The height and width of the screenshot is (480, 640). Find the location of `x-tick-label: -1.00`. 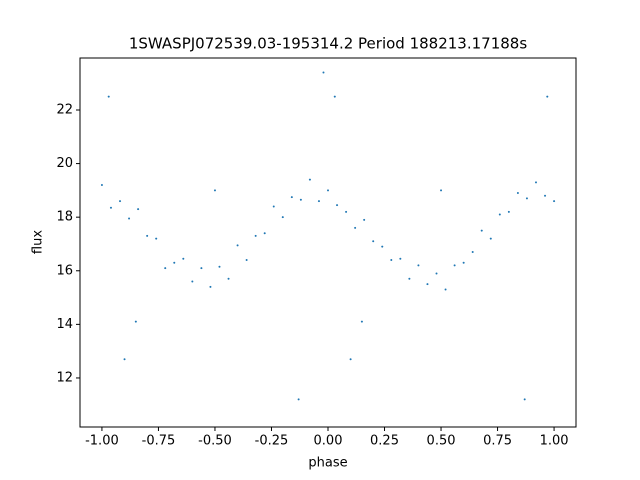

x-tick-label: -1.00 is located at coordinates (102, 441).